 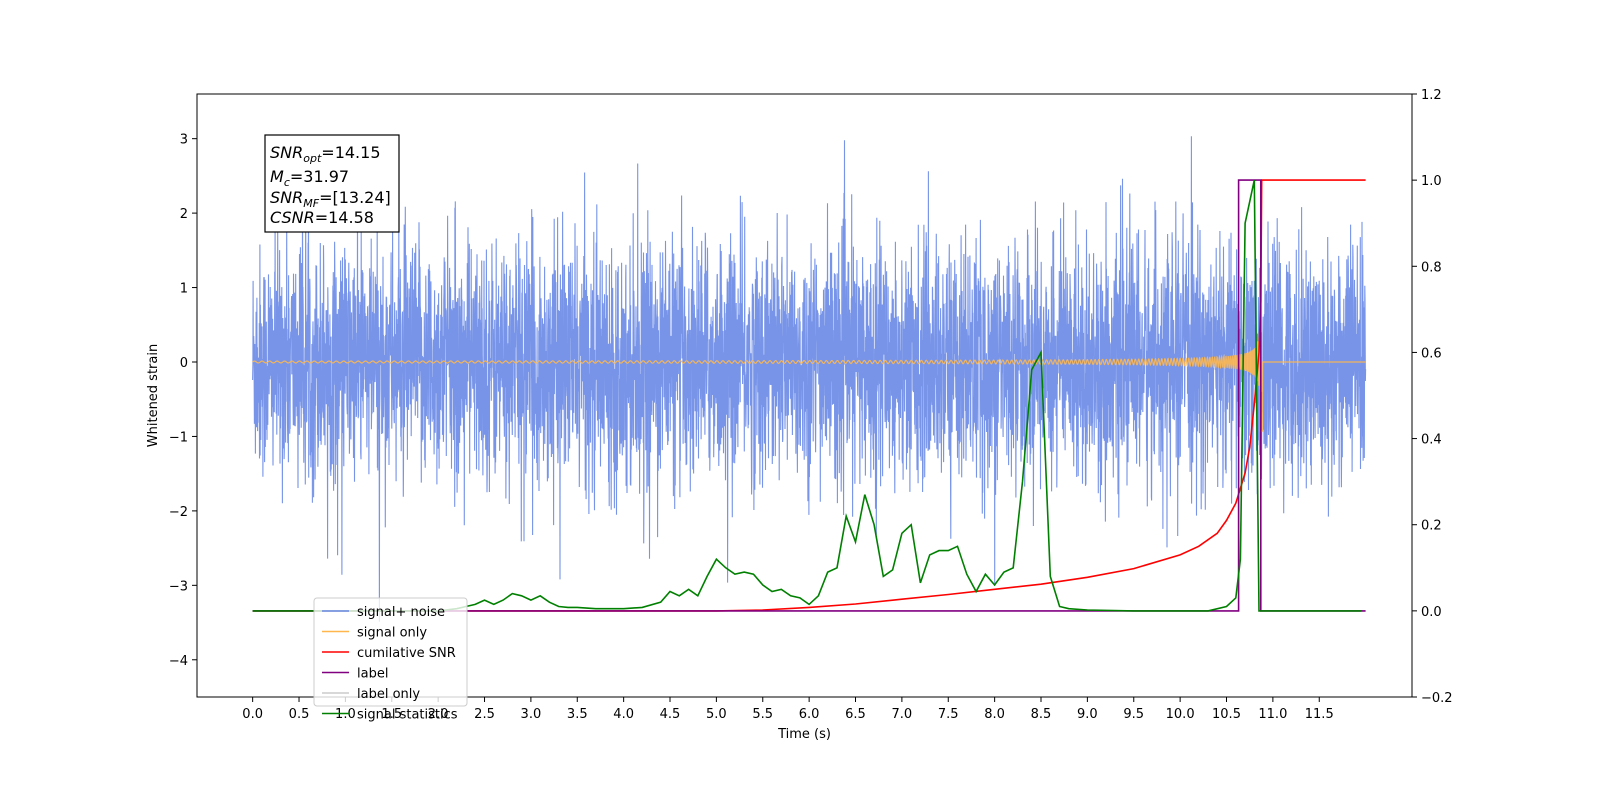 What do you see at coordinates (1041, 714) in the screenshot?
I see `x-tick-label: 8.5` at bounding box center [1041, 714].